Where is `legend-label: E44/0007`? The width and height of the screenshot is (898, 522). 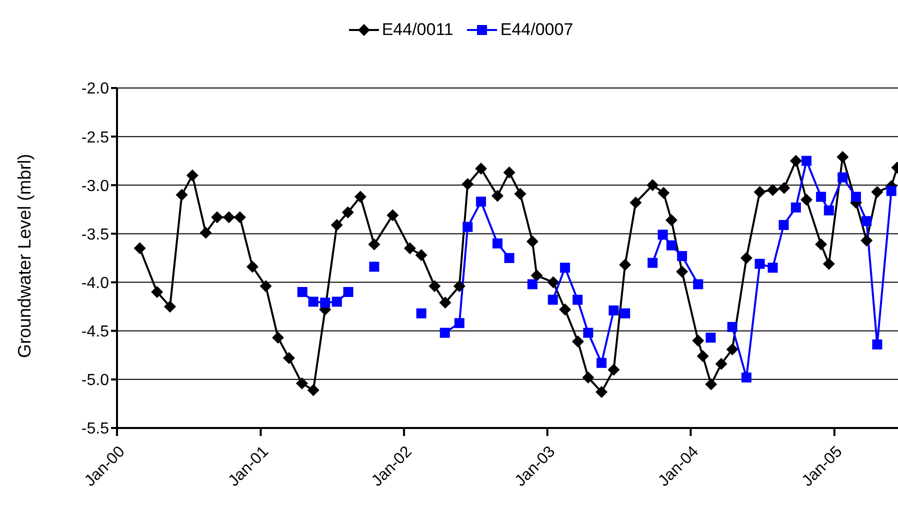
legend-label: E44/0007 is located at coordinates (537, 30).